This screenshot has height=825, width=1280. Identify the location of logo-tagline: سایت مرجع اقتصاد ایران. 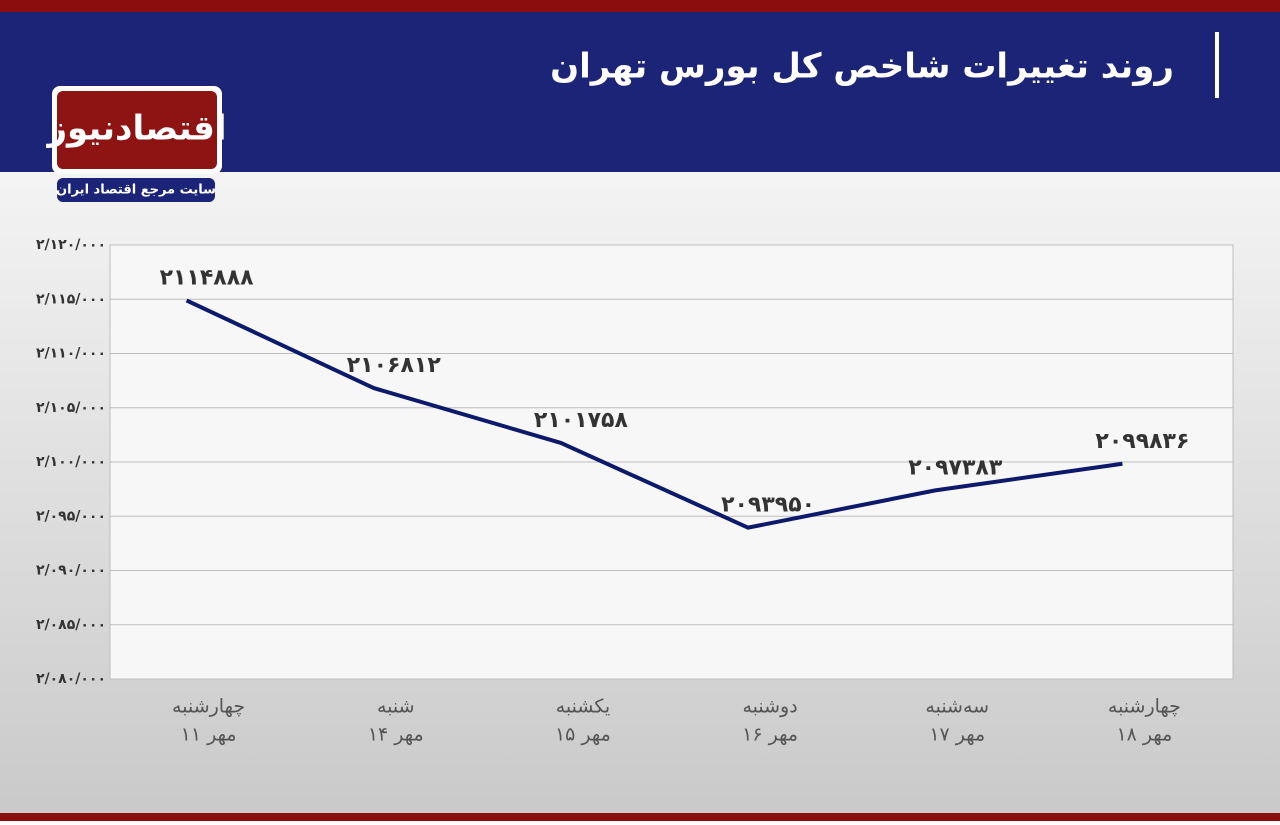
(136, 190).